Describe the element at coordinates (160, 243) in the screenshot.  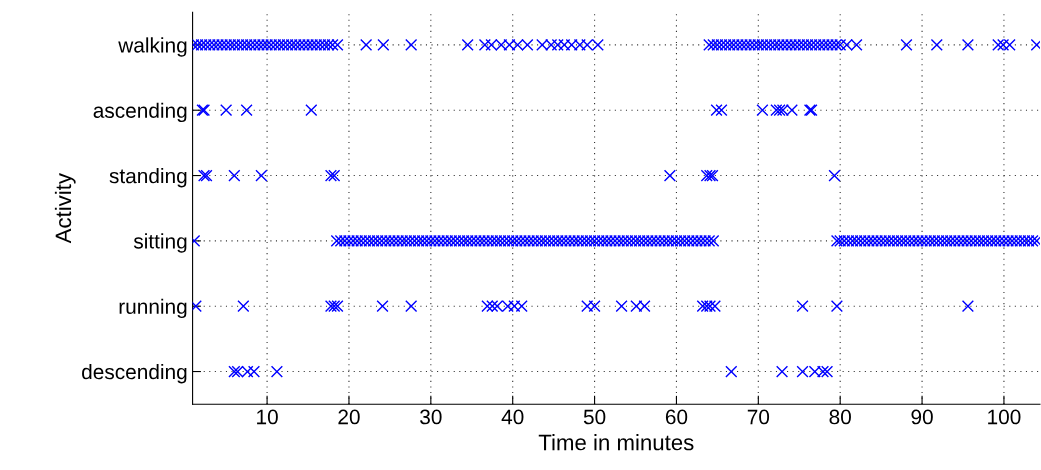
I see `y-tick-label: sitting` at that location.